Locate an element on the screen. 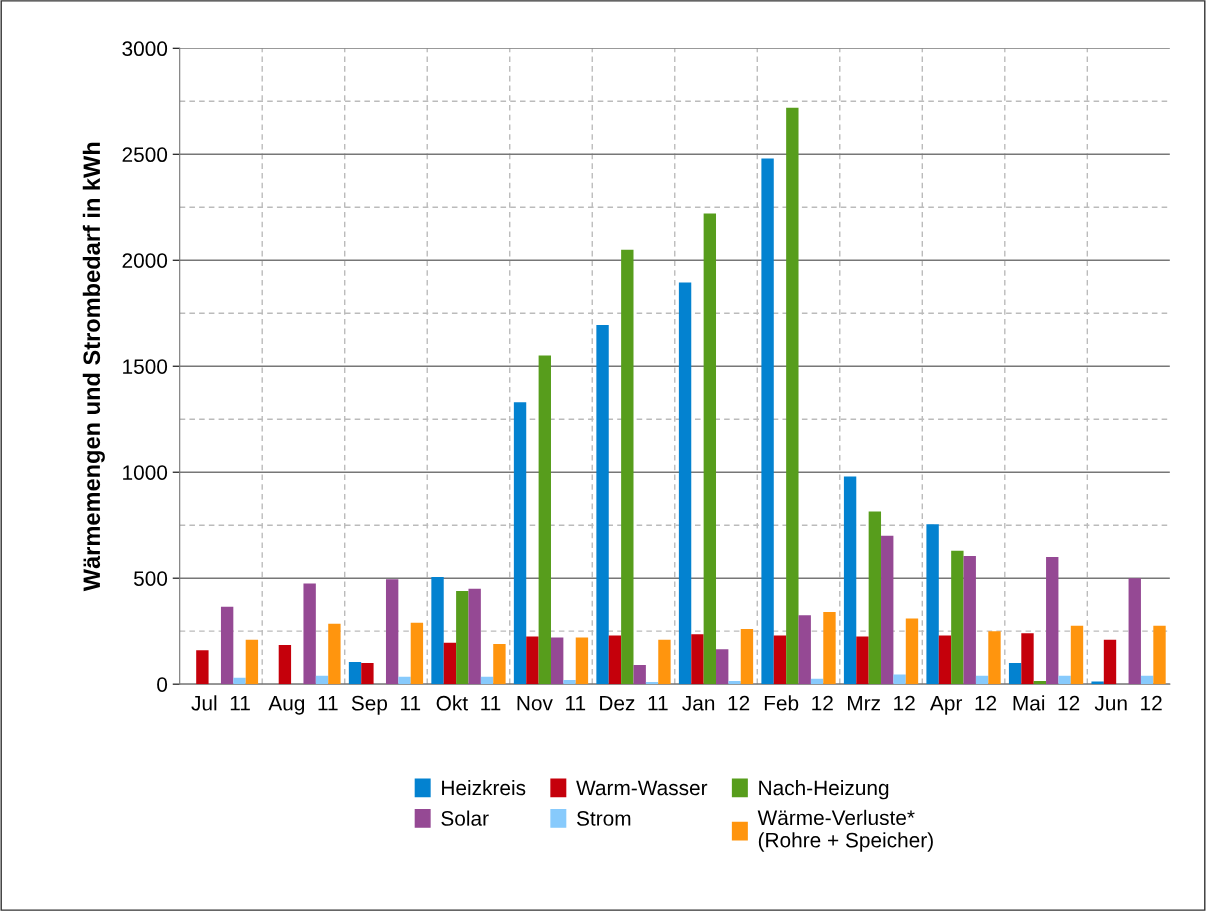  x-tick-label: Sep 11 is located at coordinates (386, 705).